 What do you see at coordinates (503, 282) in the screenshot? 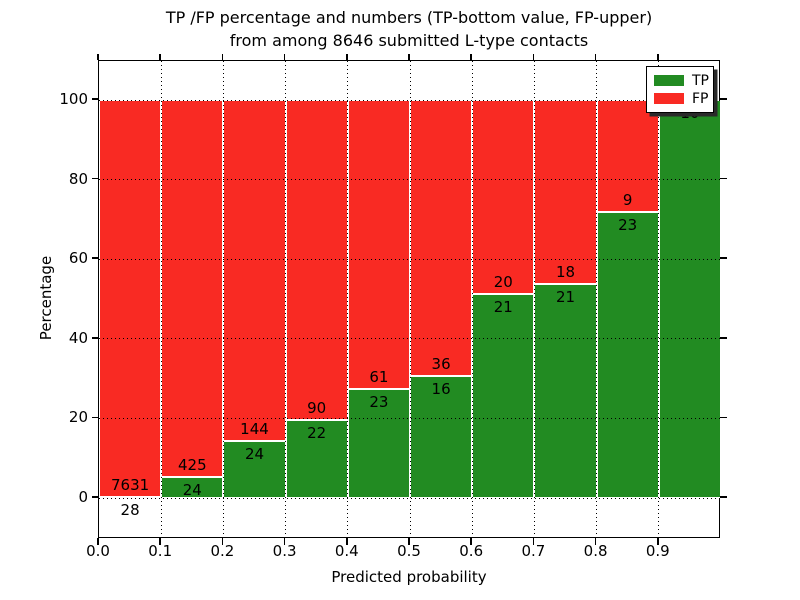
I see `fp-count-label: 20` at bounding box center [503, 282].